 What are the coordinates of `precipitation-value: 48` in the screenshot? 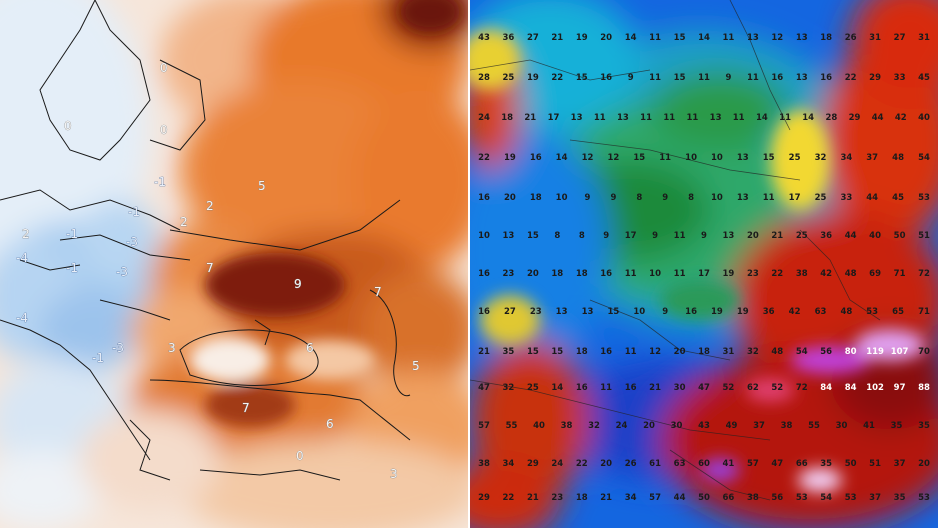 It's located at (898, 158).